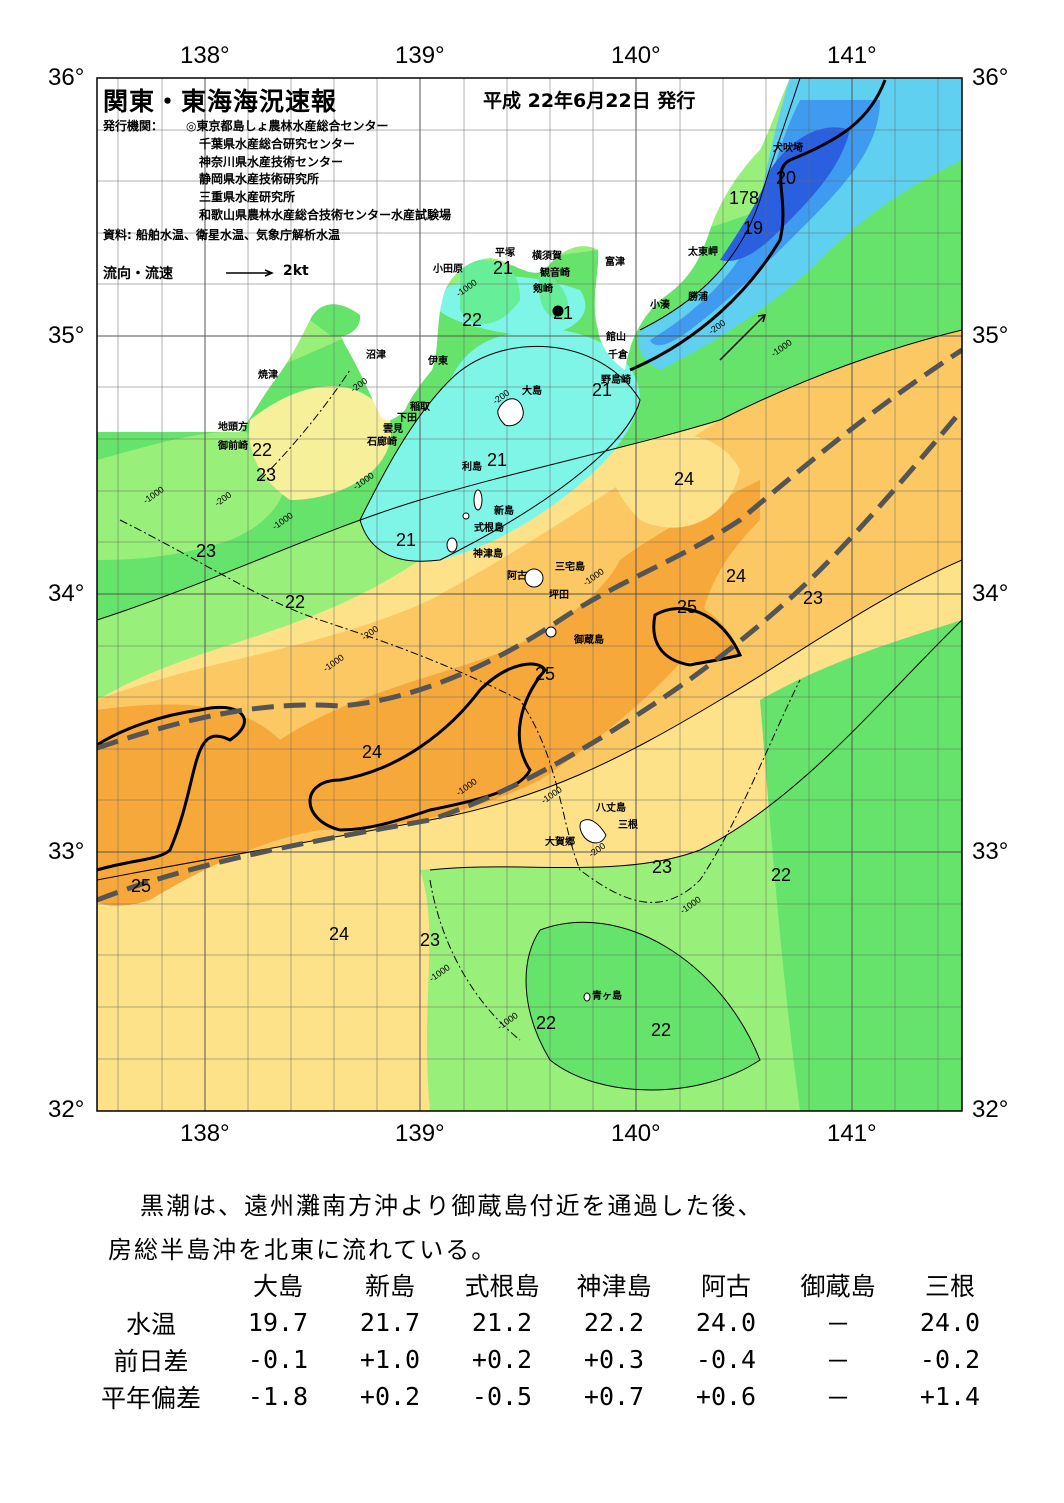  What do you see at coordinates (271, 161) in the screenshot?
I see `issuer-item: 神奈川県水産技術センター` at bounding box center [271, 161].